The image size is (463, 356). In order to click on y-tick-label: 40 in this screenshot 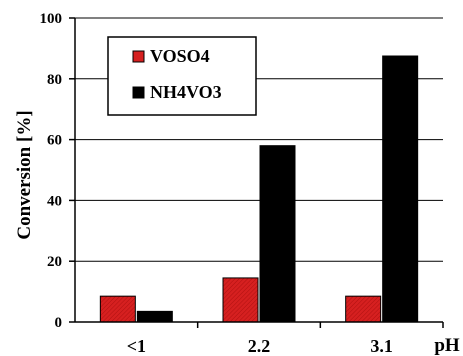, I will do `click(54, 201)`.